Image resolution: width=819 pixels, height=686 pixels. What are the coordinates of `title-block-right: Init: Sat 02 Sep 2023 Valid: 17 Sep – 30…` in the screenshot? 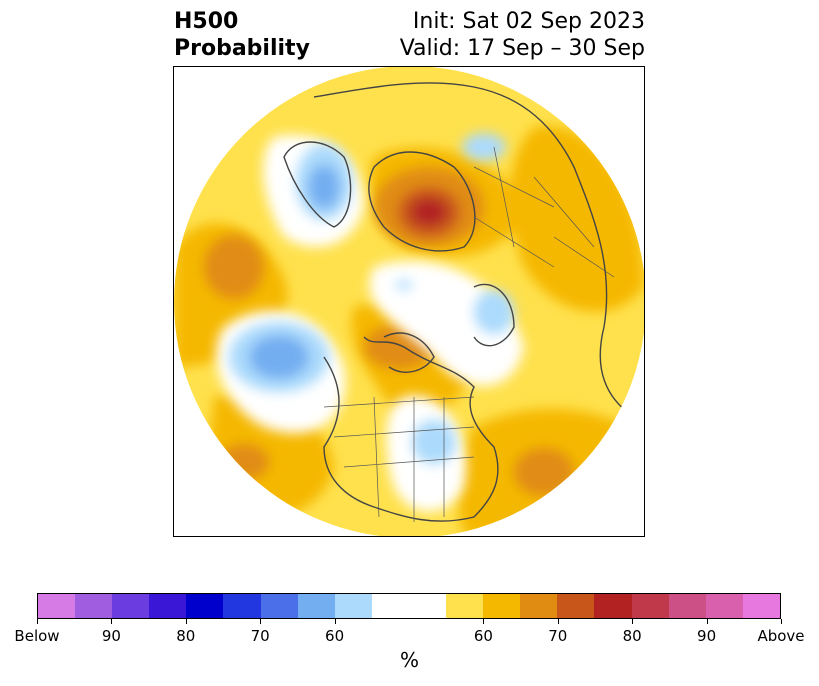 It's located at (522, 35).